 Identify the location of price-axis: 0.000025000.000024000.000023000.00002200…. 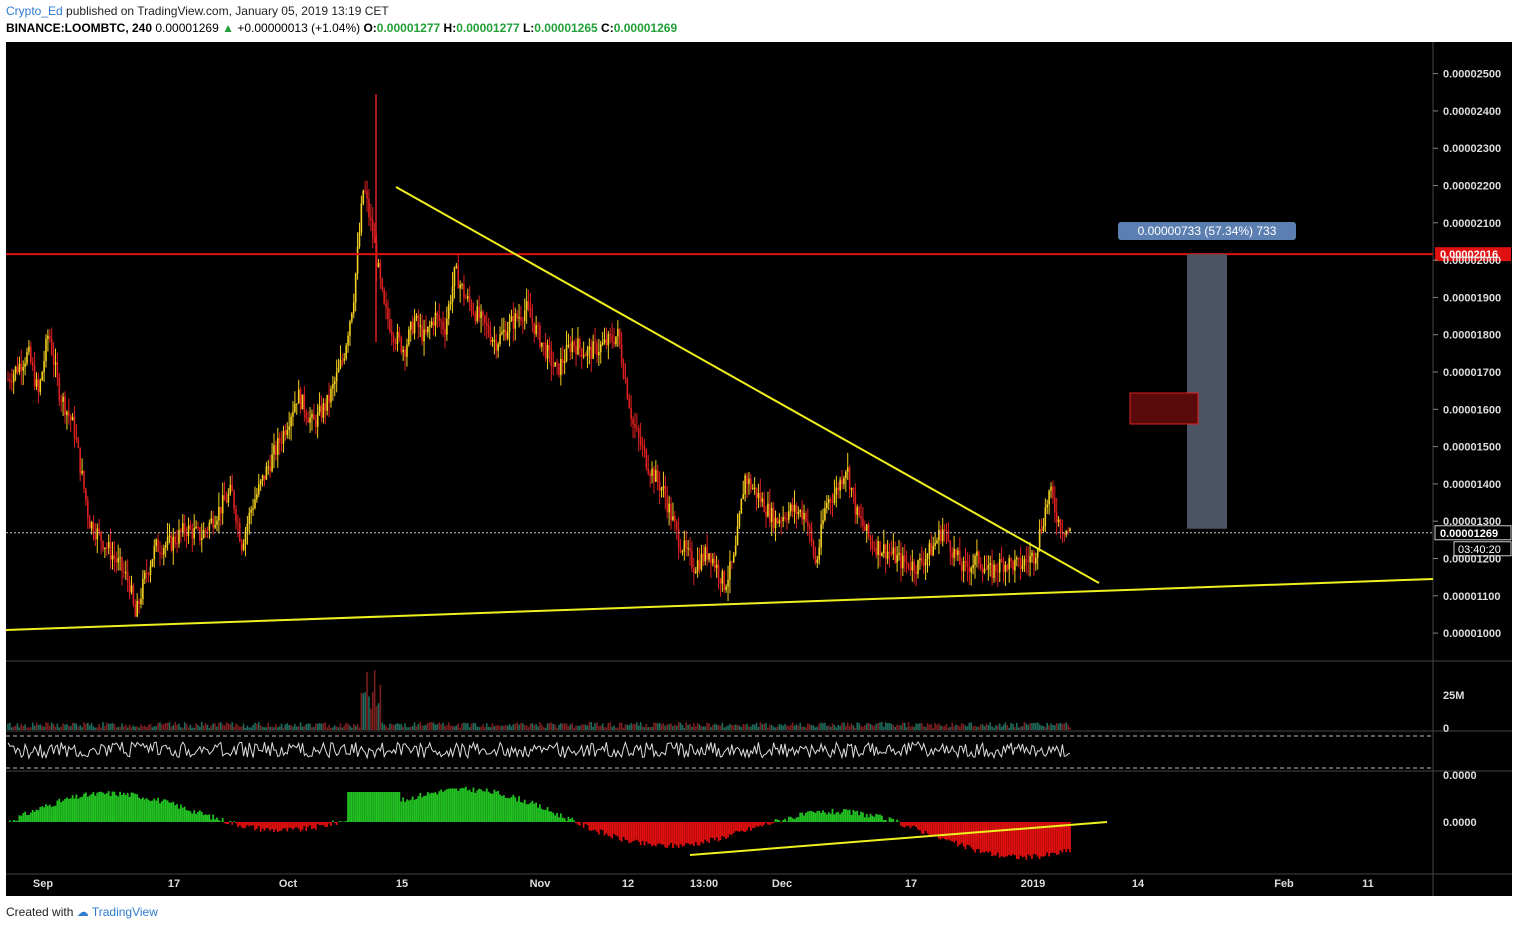
(1467, 449).